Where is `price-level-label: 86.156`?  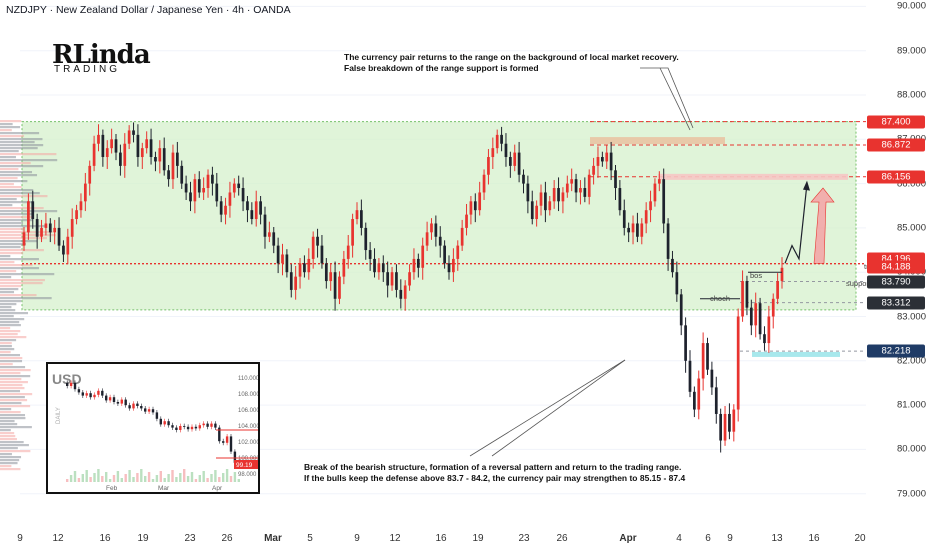
price-level-label: 86.156 is located at coordinates (896, 177).